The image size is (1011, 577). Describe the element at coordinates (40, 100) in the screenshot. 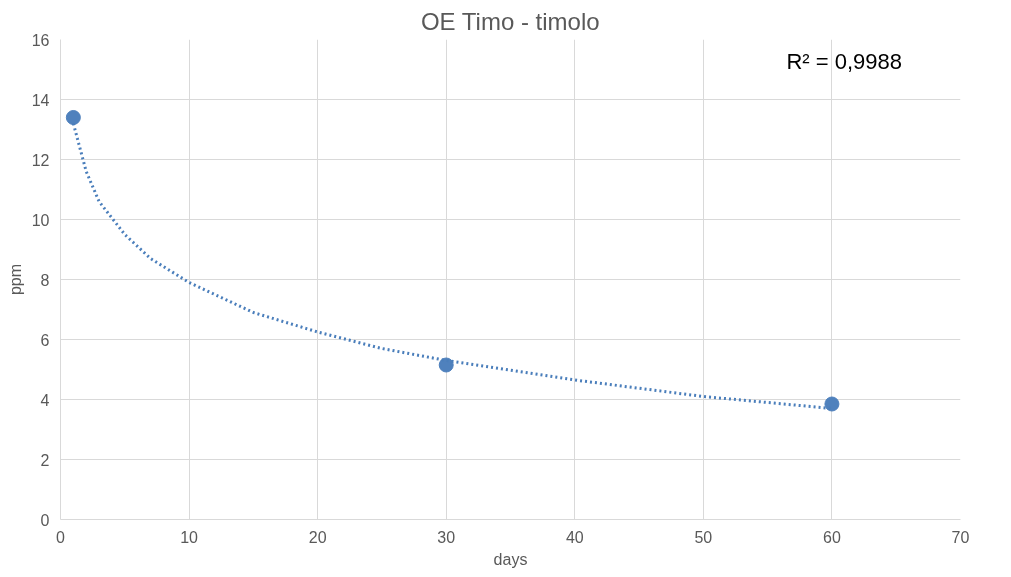

I see `y-tick-label: 14` at that location.